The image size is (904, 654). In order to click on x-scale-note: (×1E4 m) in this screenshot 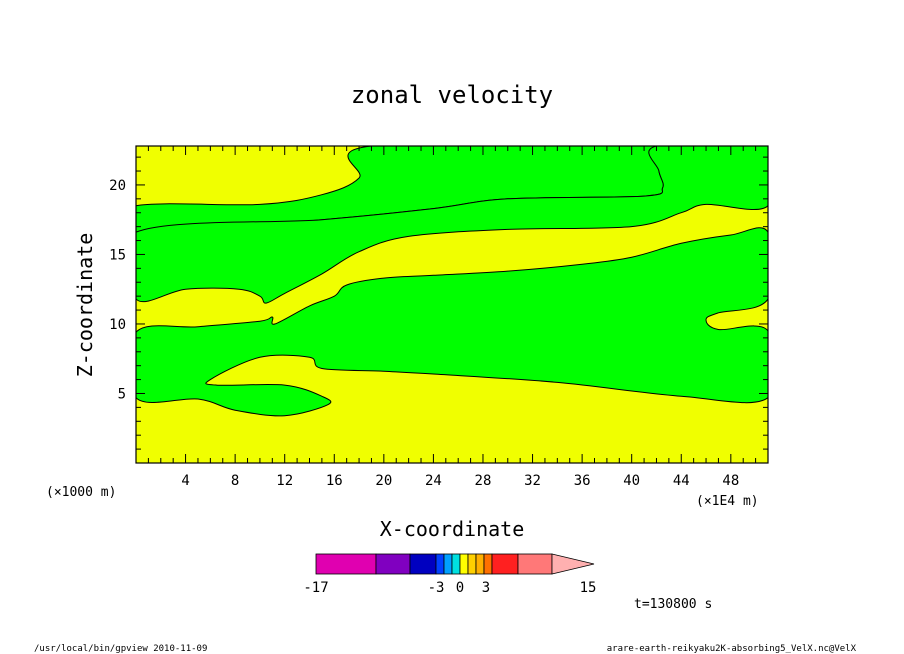, I will do `click(727, 501)`.